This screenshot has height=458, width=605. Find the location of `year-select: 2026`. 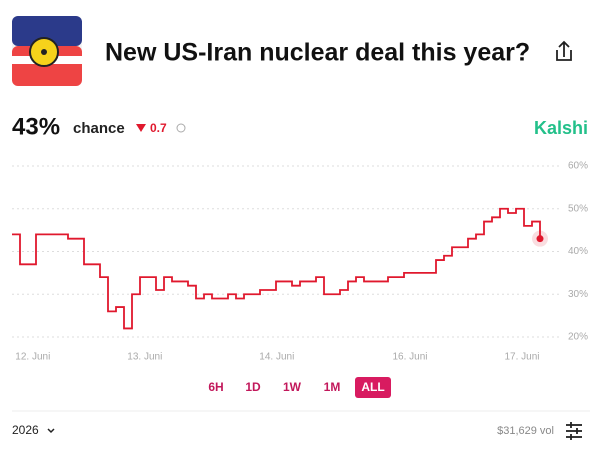

year-select: 2026 is located at coordinates (25, 430).